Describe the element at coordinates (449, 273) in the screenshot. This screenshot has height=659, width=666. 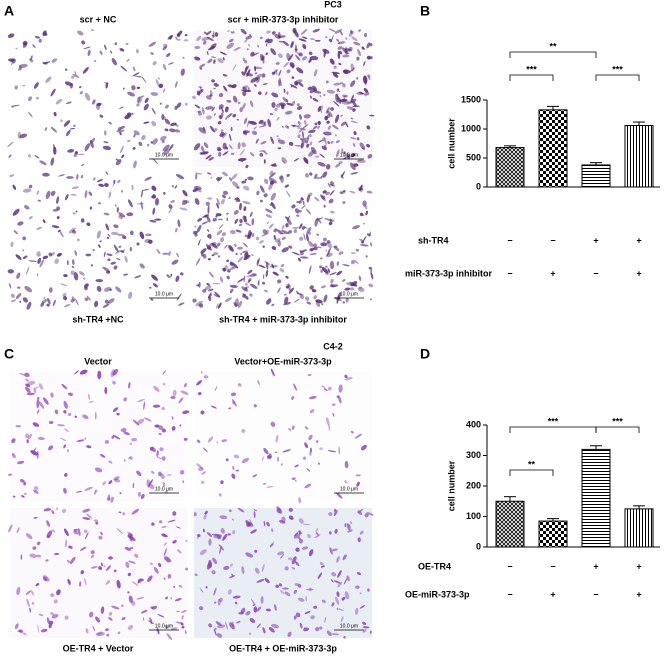
I see `condition-label: miR-373-3p inhibitor` at that location.